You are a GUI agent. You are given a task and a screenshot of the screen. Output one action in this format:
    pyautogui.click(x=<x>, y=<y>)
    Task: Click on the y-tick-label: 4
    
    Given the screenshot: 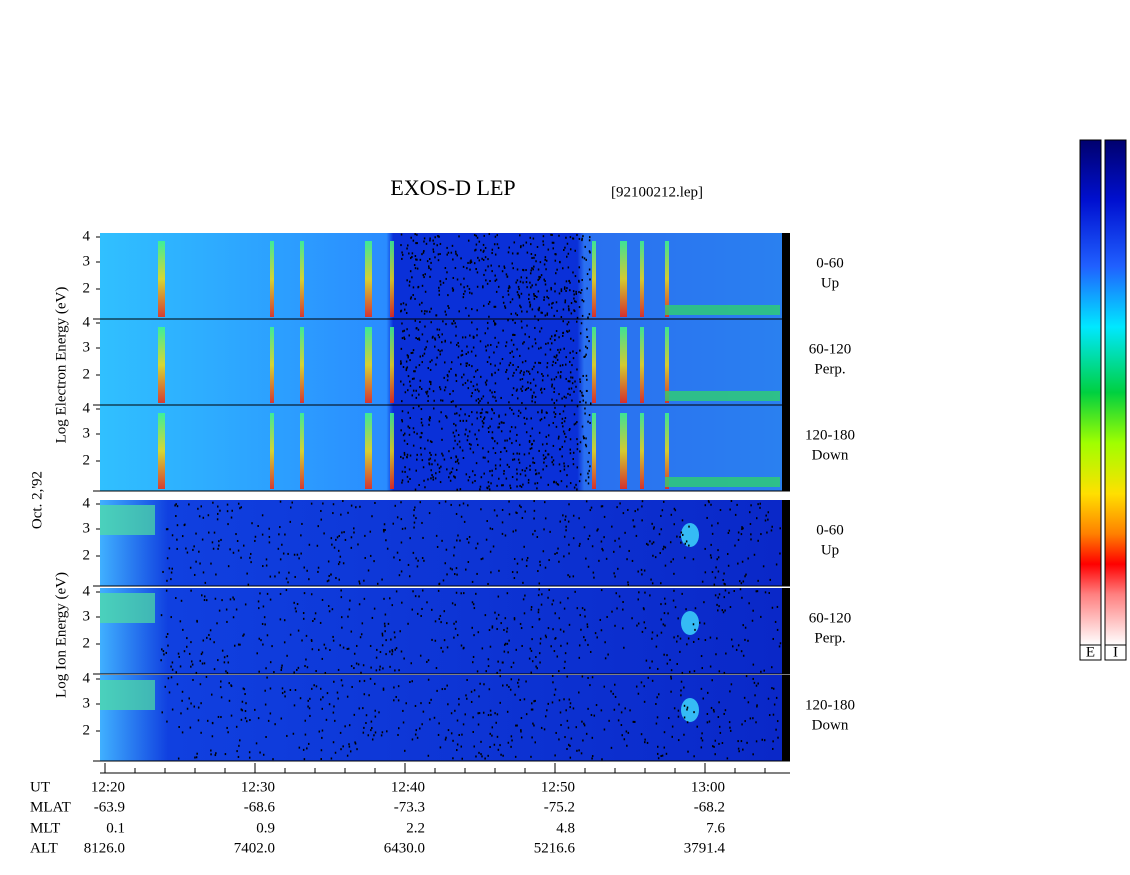 What is the action you would take?
    pyautogui.click(x=87, y=591)
    